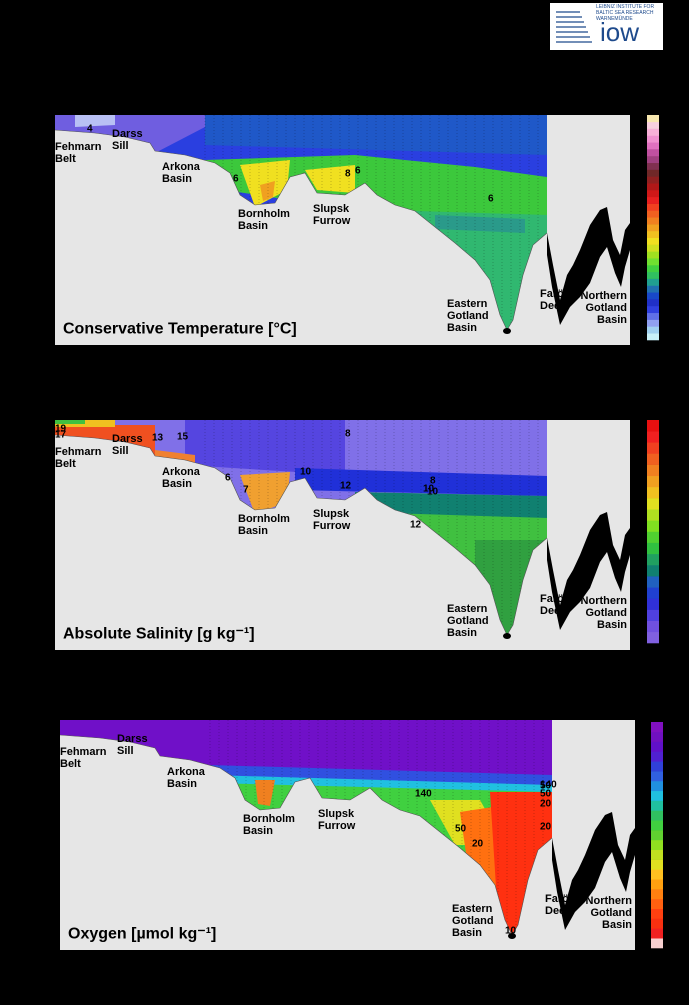 Image resolution: width=689 pixels, height=1005 pixels. What do you see at coordinates (142, 933) in the screenshot?
I see `panel-title: Oxygen [µmol kg⁻¹]` at bounding box center [142, 933].